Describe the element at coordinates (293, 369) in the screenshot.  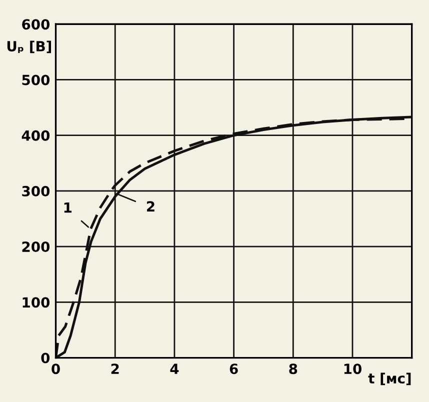
I see `x-tick-label: 8` at that location.